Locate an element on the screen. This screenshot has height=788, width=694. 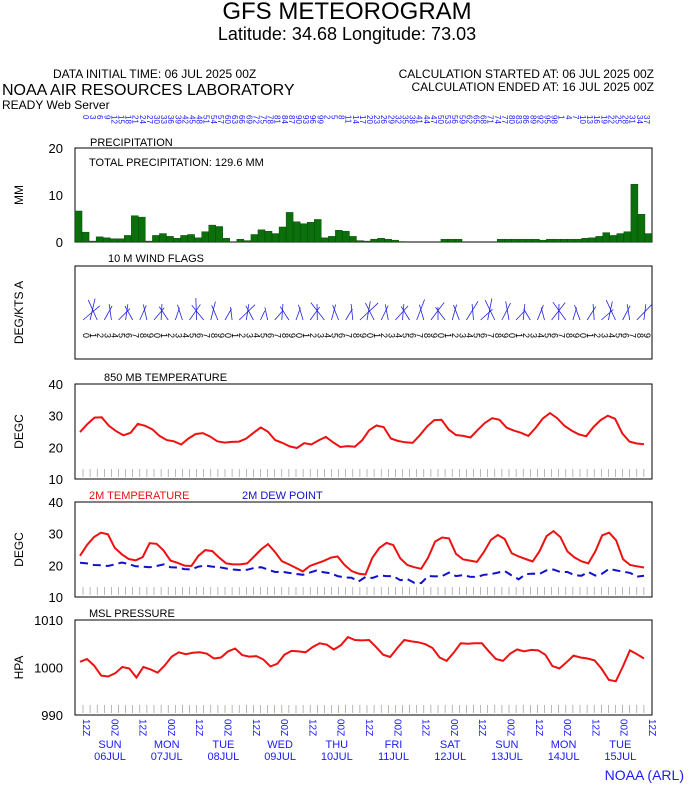
forecast-hour-label: 6 is located at coordinates (99, 117).